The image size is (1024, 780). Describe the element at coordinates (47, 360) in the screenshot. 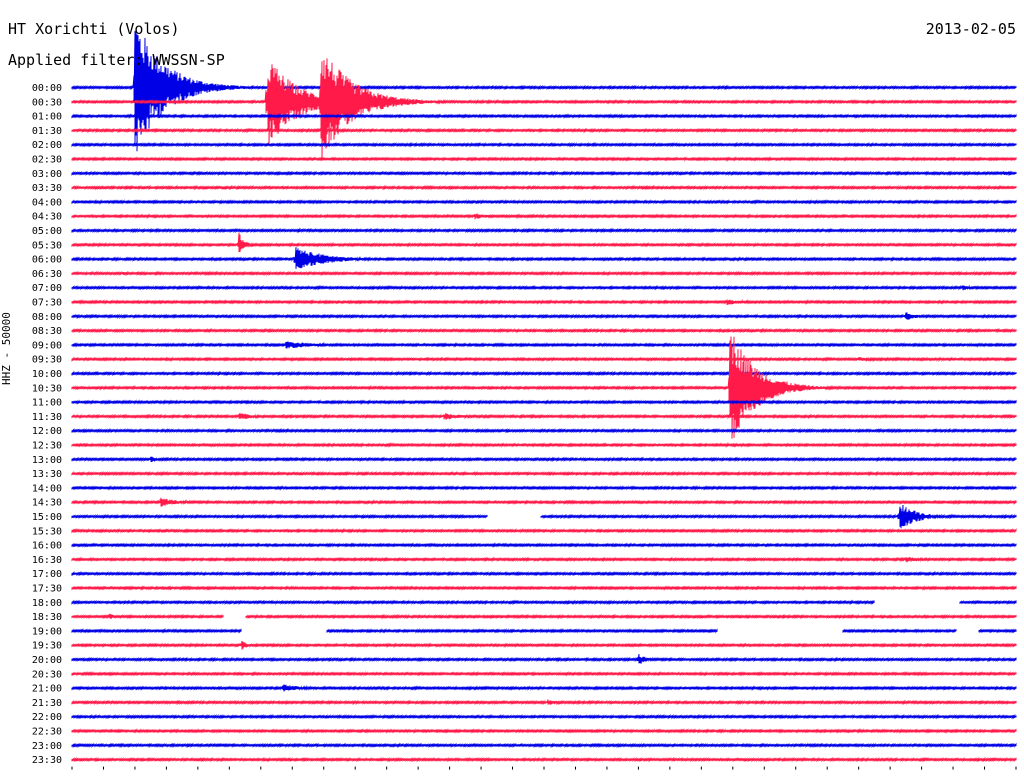

I see `trace-label: 09:30` at that location.